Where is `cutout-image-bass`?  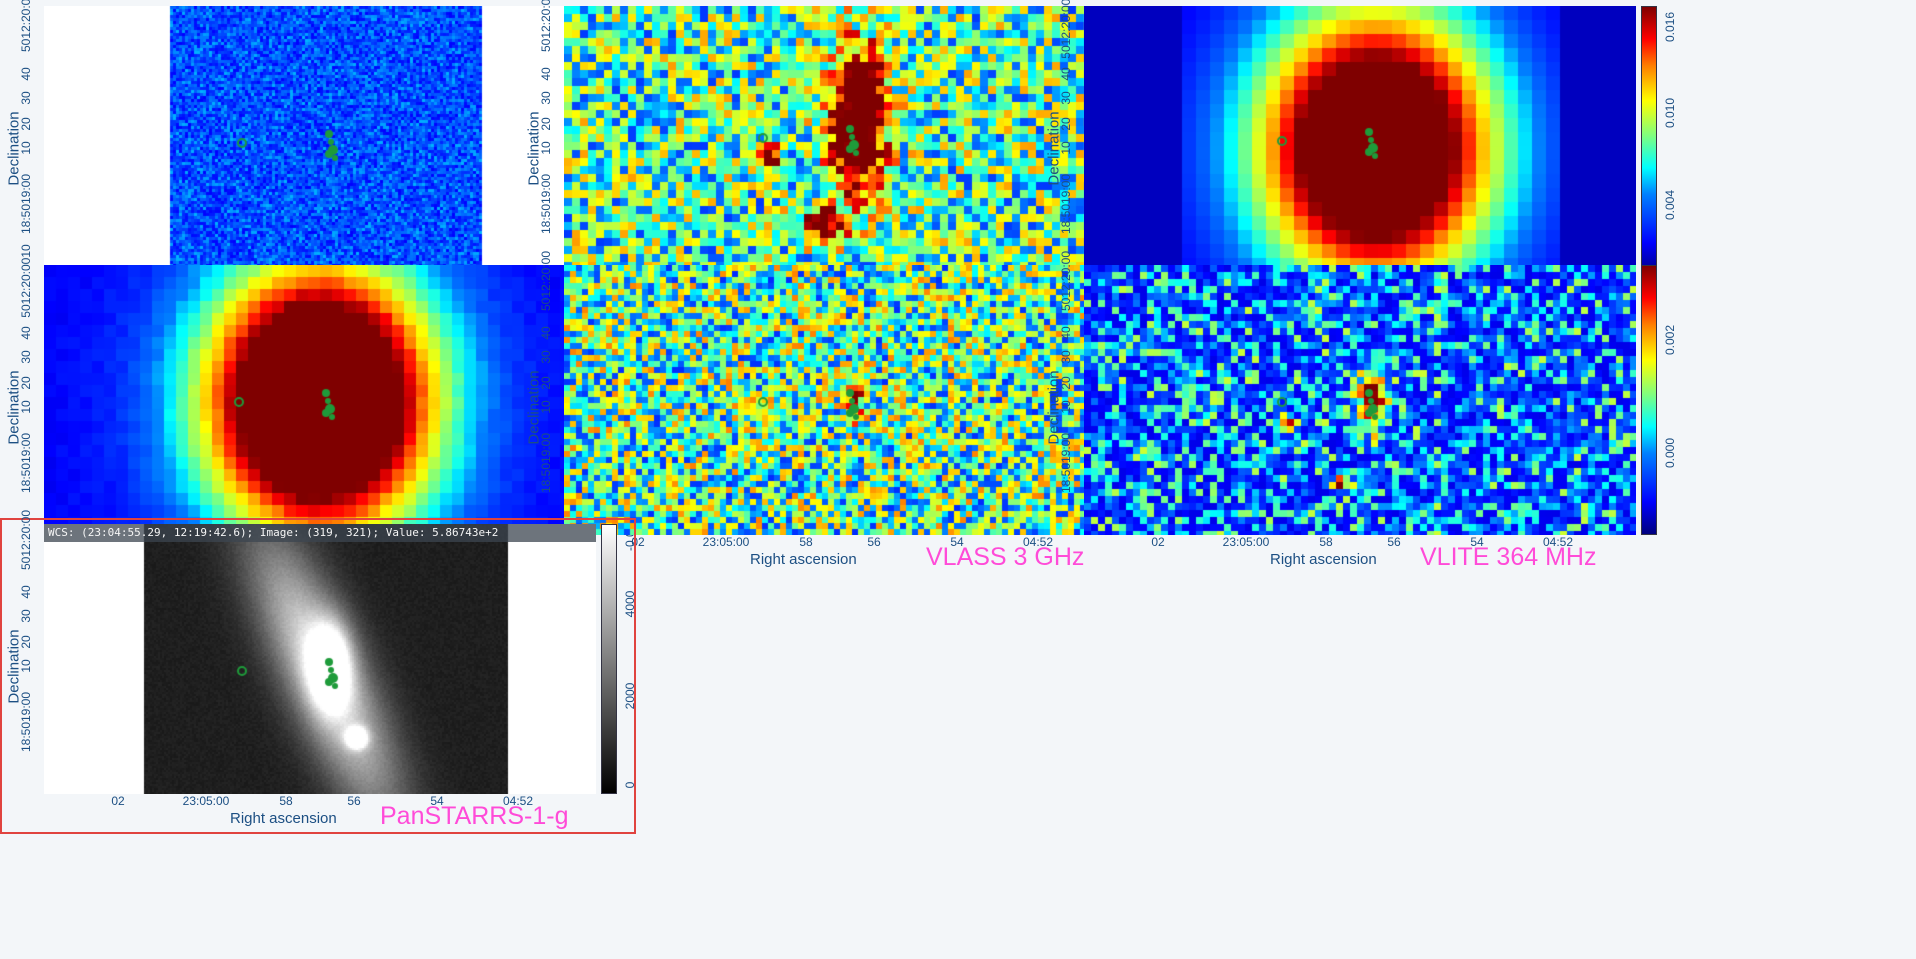 cutout-image-bass is located at coordinates (320, 141).